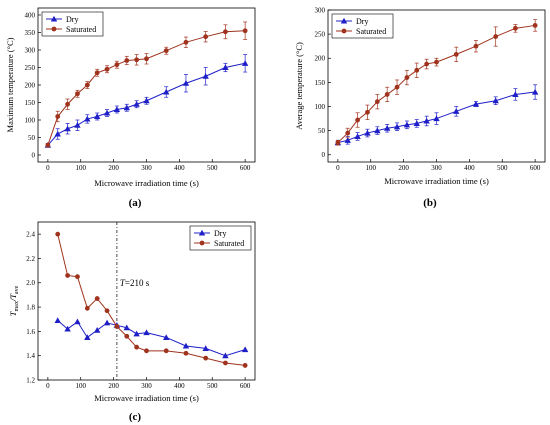 Image resolution: width=550 pixels, height=425 pixels. Describe the element at coordinates (371, 31) in the screenshot. I see `legend-label: Saturated` at that location.